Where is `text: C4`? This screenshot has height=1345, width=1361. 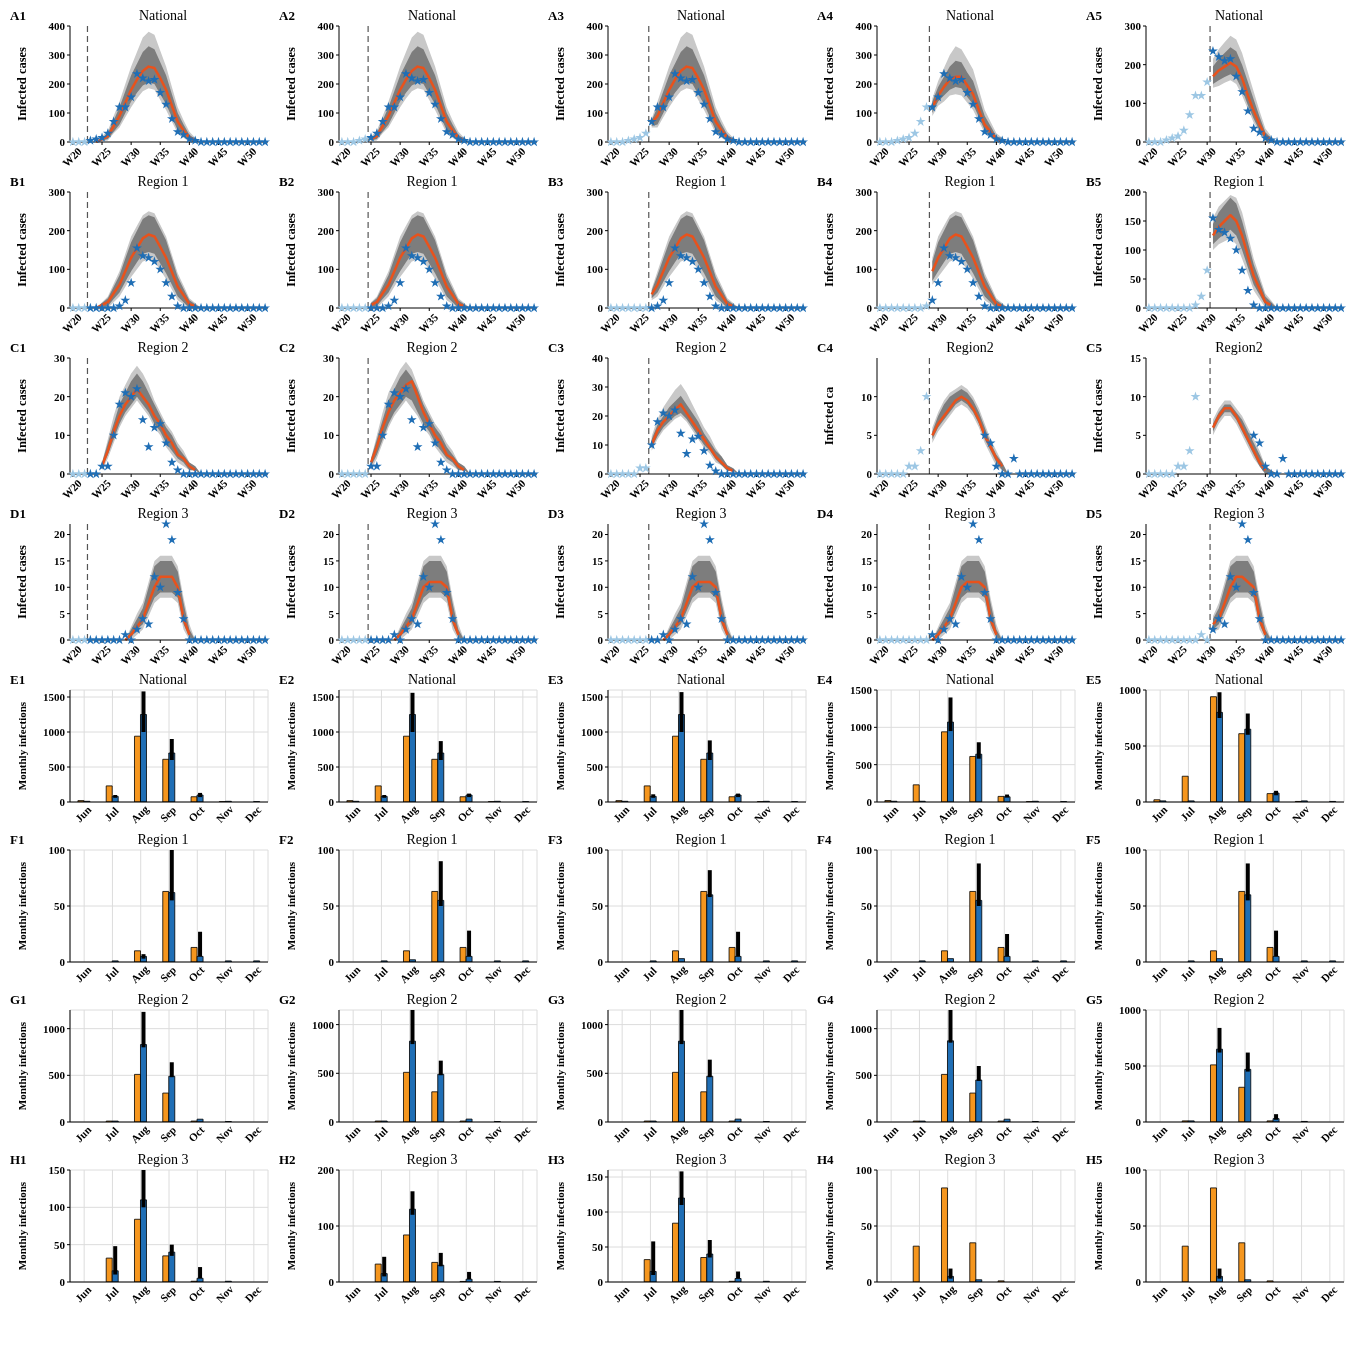 text: C4 is located at coordinates (825, 348).